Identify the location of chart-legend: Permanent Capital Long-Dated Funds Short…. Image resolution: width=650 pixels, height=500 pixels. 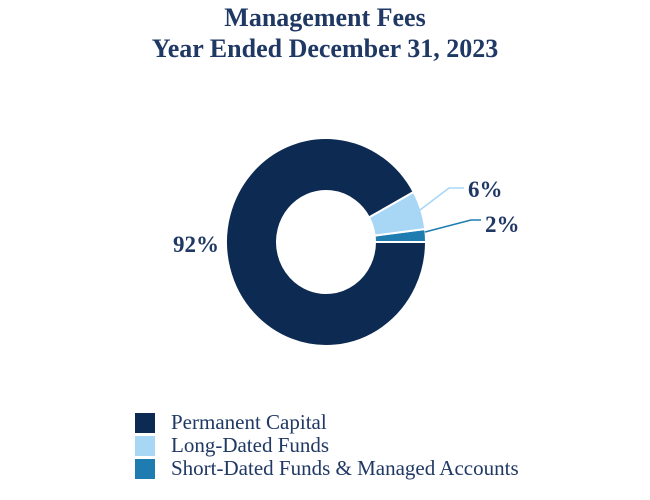
(327, 445).